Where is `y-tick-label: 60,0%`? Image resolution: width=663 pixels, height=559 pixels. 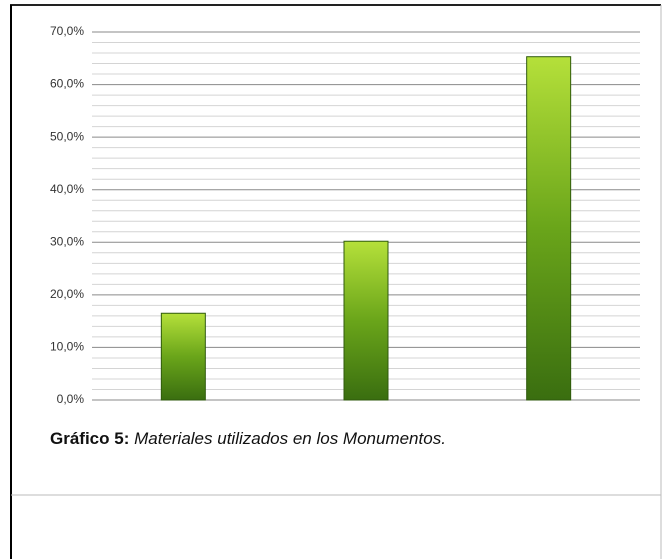 y-tick-label: 60,0% is located at coordinates (67, 84).